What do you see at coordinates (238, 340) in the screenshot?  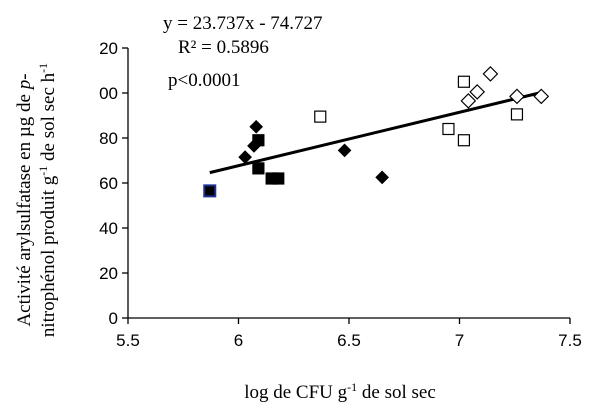 I see `x-tick-label: 6` at bounding box center [238, 340].